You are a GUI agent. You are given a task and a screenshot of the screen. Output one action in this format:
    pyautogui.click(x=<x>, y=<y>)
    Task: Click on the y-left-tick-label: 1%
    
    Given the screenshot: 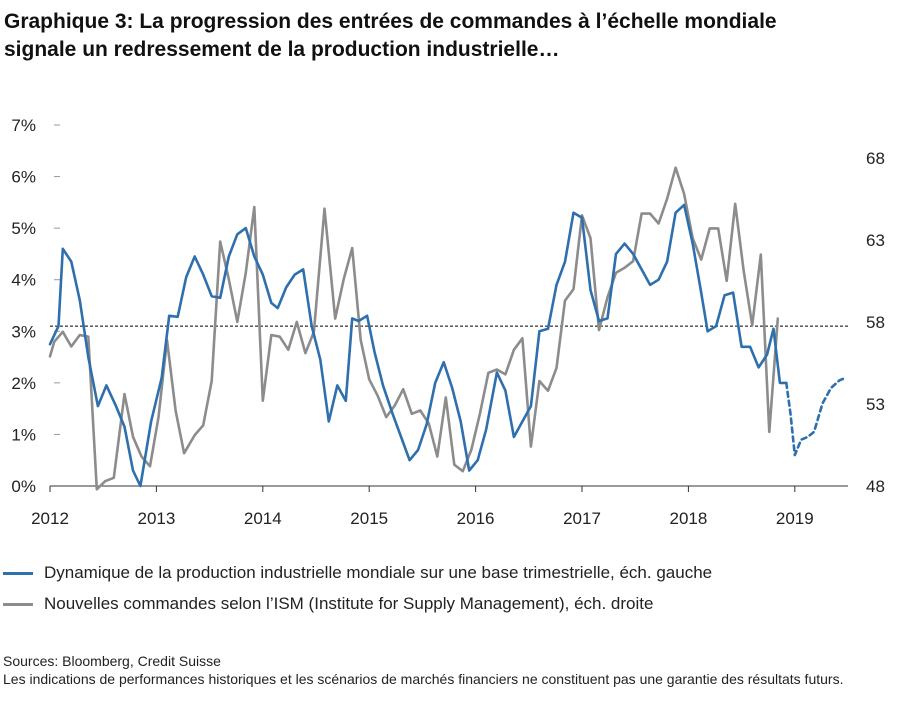 What is the action you would take?
    pyautogui.click(x=23, y=434)
    